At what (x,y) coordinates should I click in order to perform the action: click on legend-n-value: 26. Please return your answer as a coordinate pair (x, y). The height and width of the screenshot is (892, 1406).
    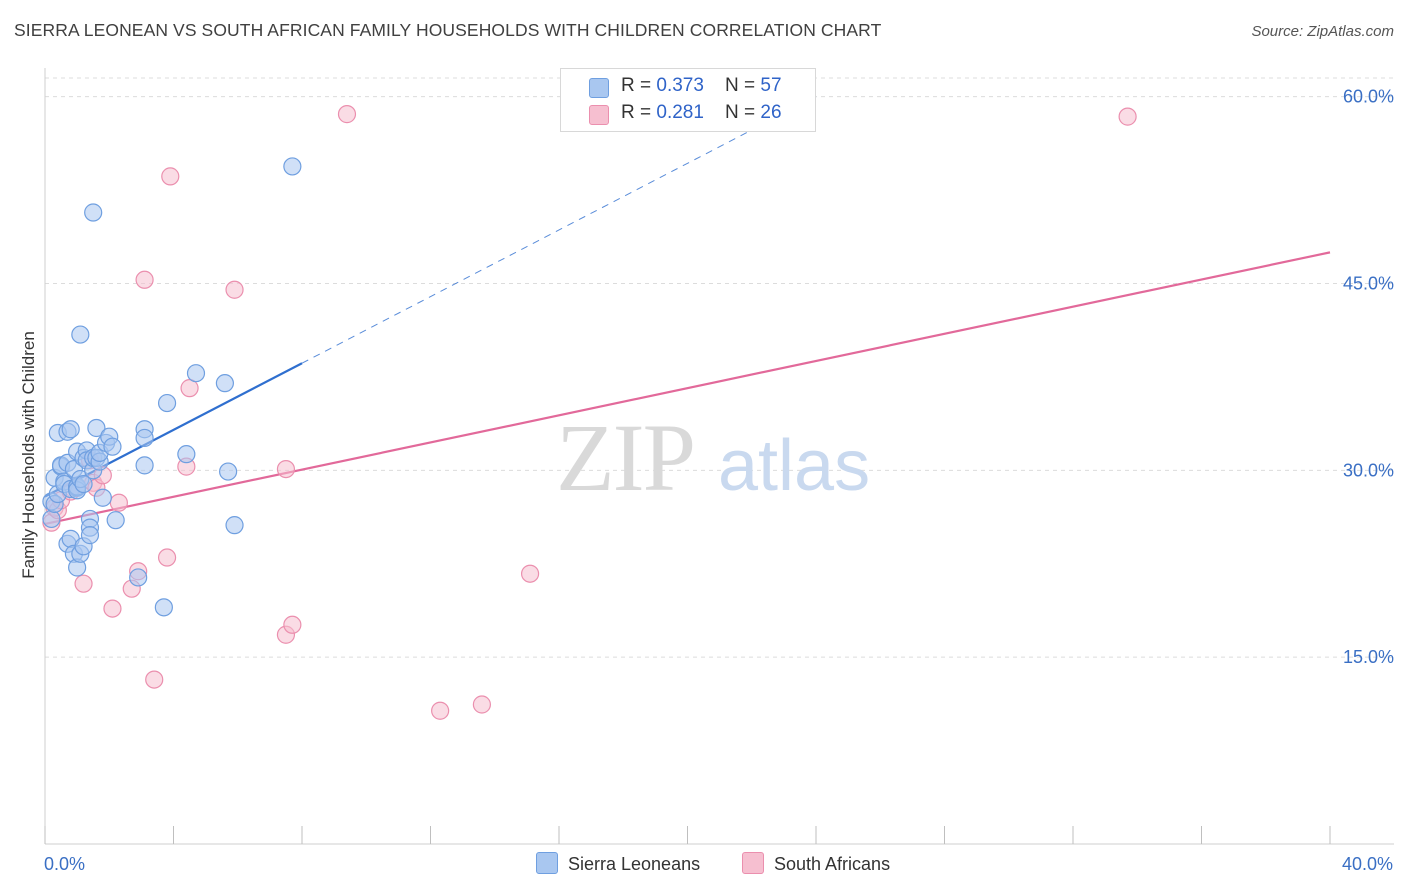
    Looking at the image, I should click on (771, 112).